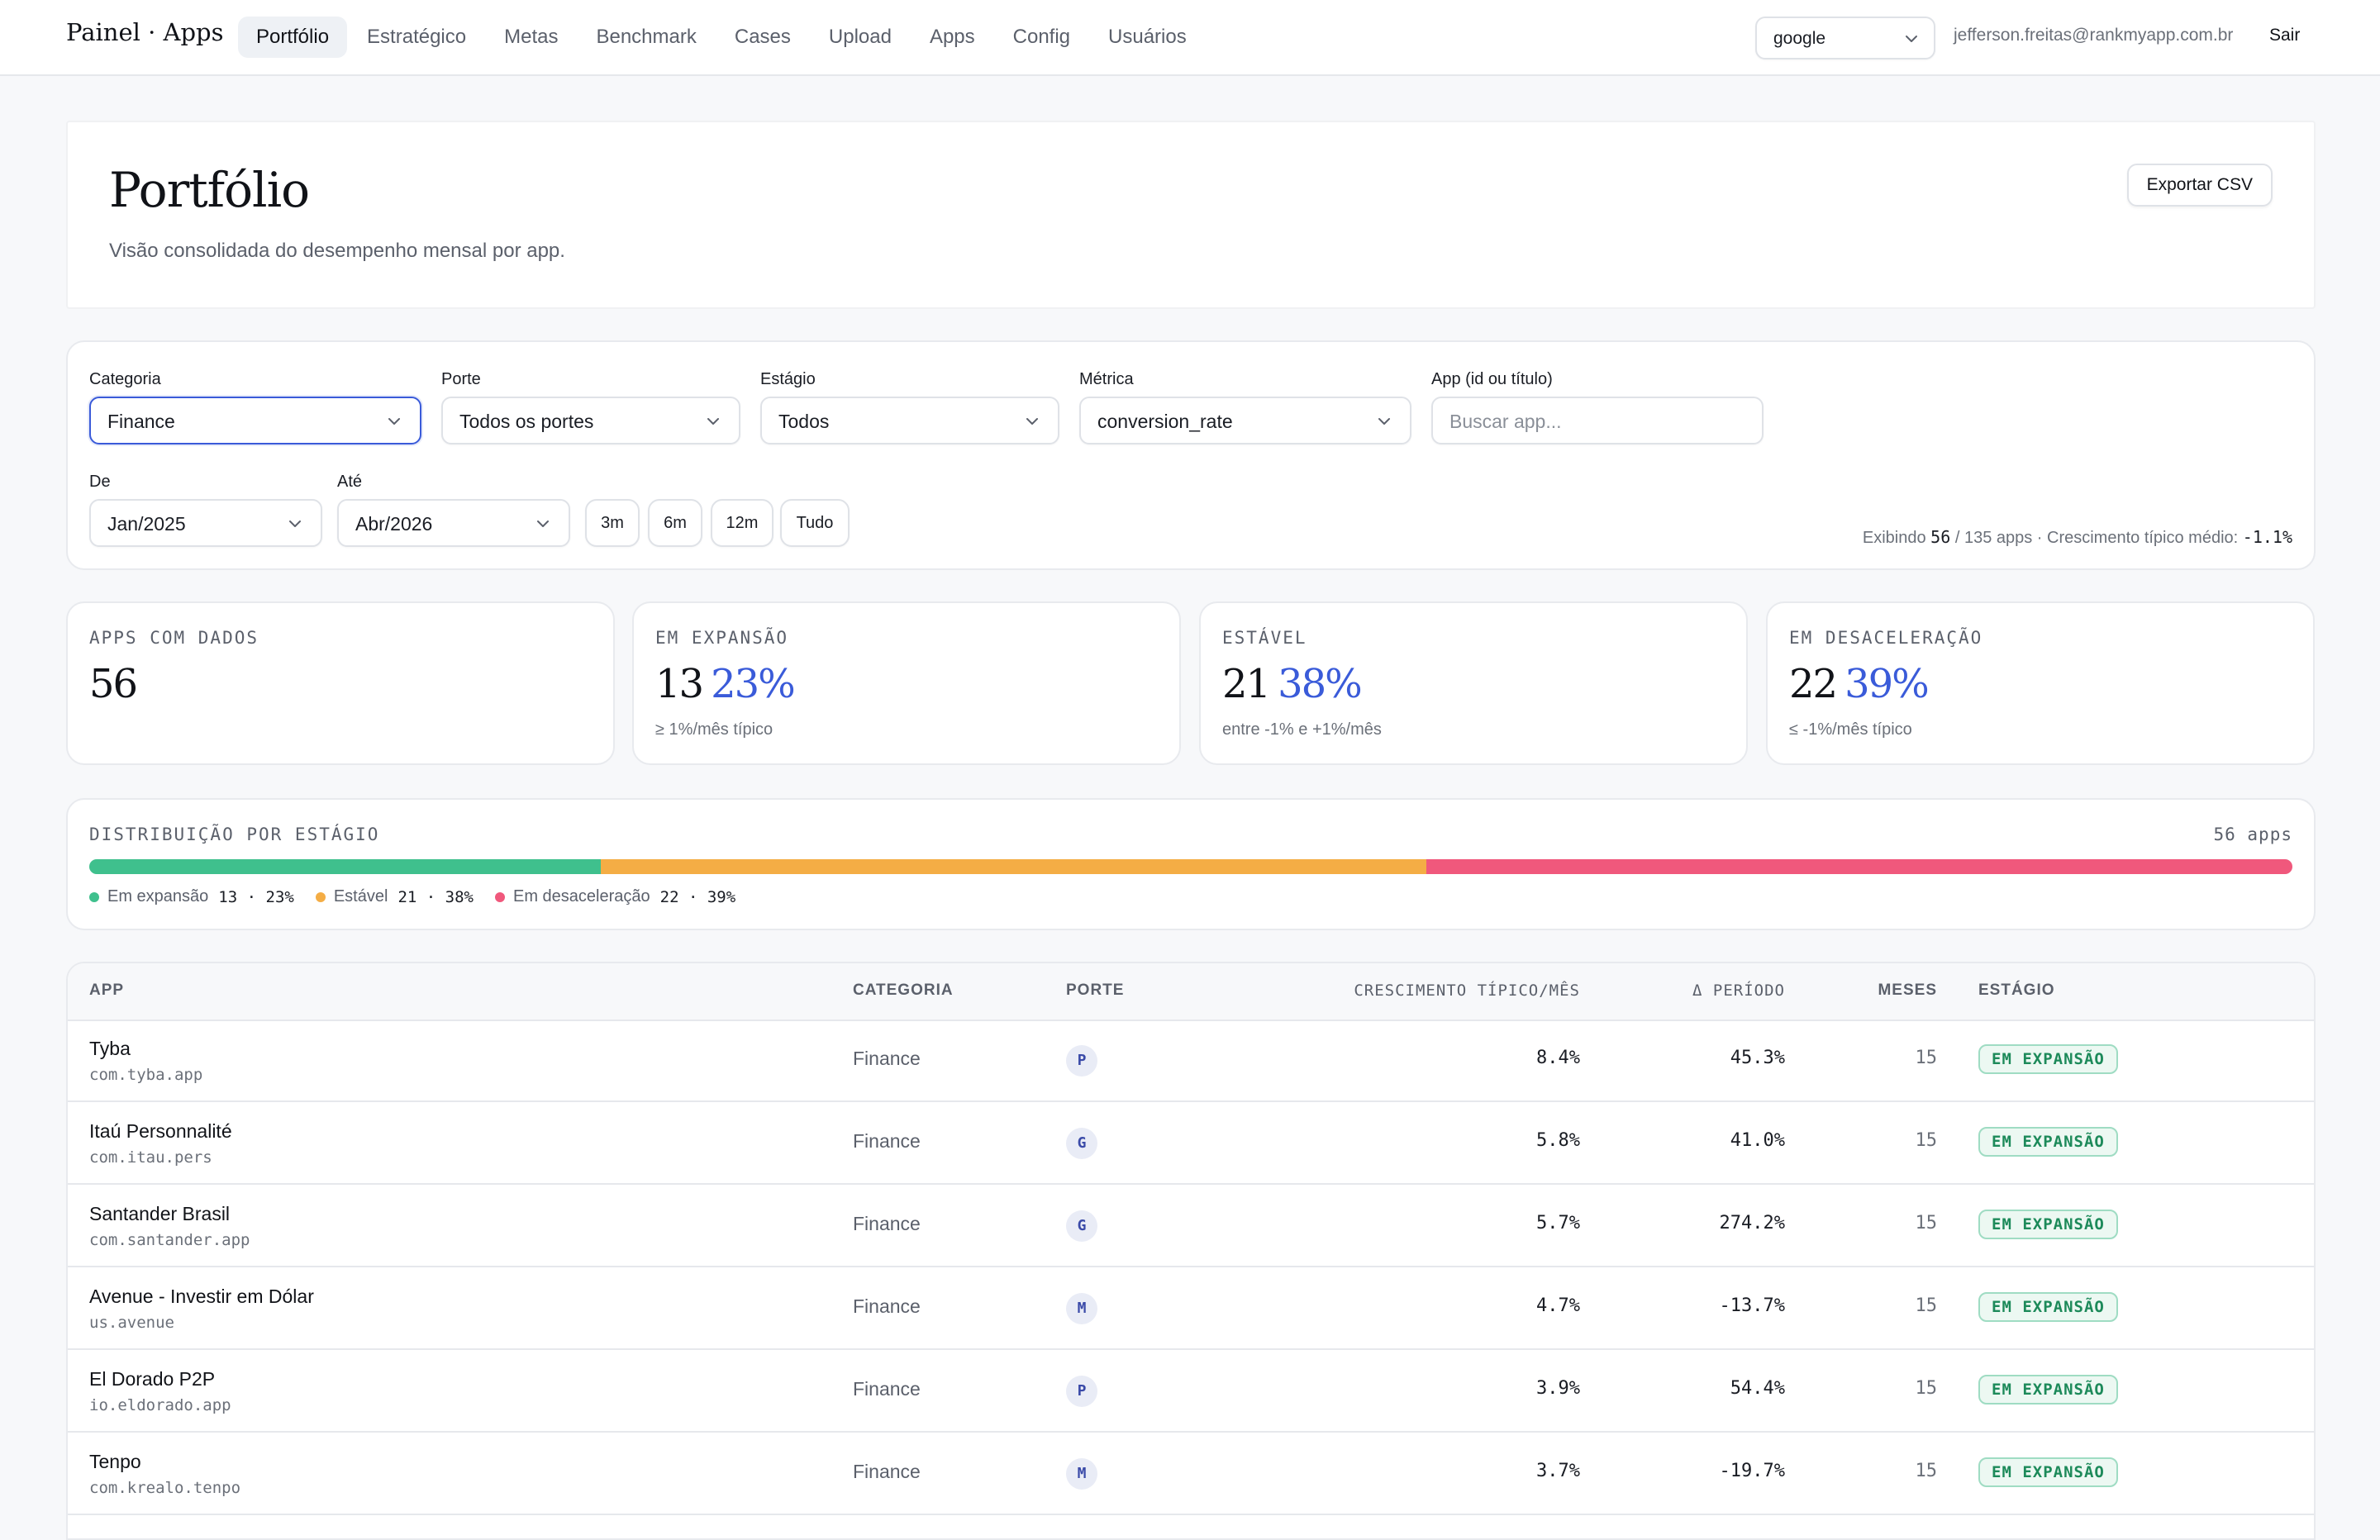 The width and height of the screenshot is (2380, 1540). I want to click on column-header-crescimento: CRESCIMENTO TÍPICO/MÊS, so click(1467, 991).